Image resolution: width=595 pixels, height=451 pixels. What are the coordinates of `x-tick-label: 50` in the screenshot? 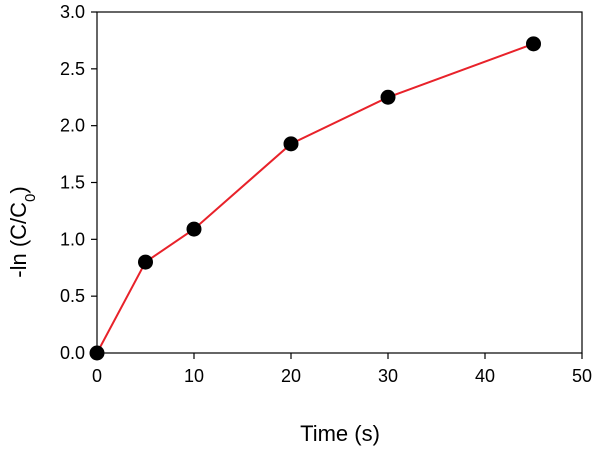 It's located at (582, 376).